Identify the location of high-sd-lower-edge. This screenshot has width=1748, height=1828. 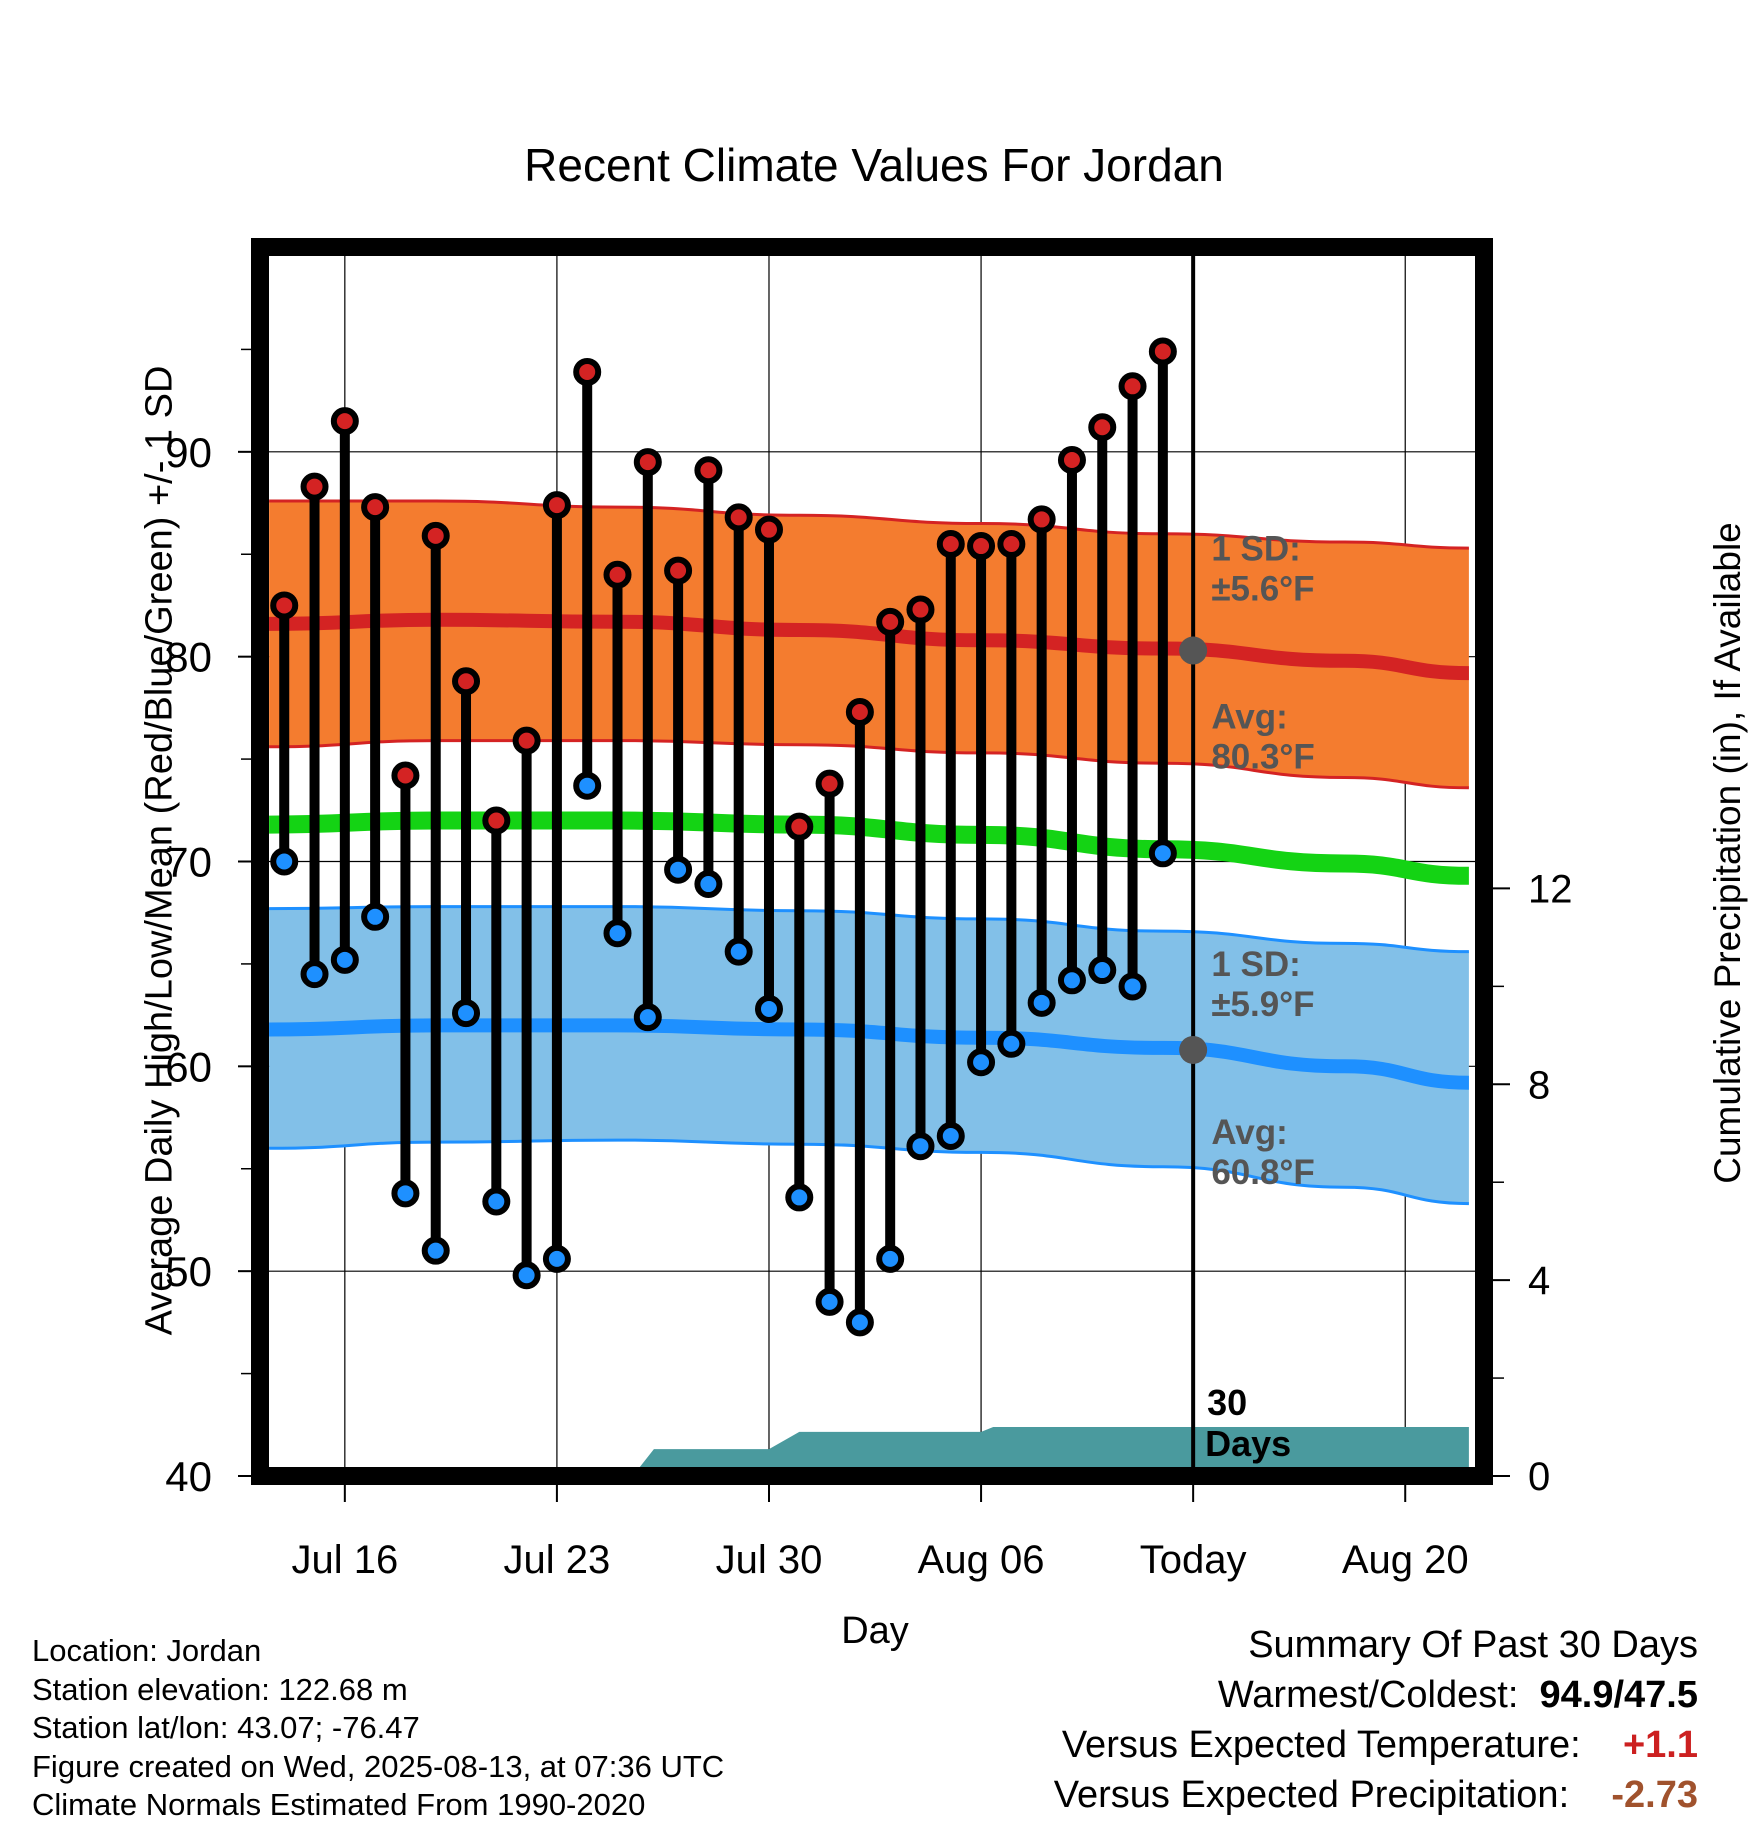
(869, 764).